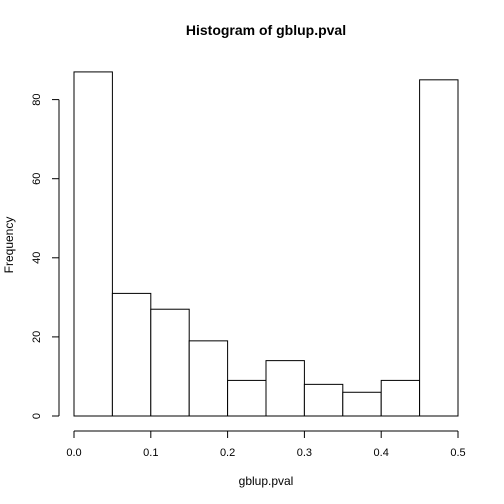 Image resolution: width=504 pixels, height=504 pixels. What do you see at coordinates (266, 444) in the screenshot?
I see `x-axis: 0.0 0.1 0.2 0.3 0.4 0.5` at bounding box center [266, 444].